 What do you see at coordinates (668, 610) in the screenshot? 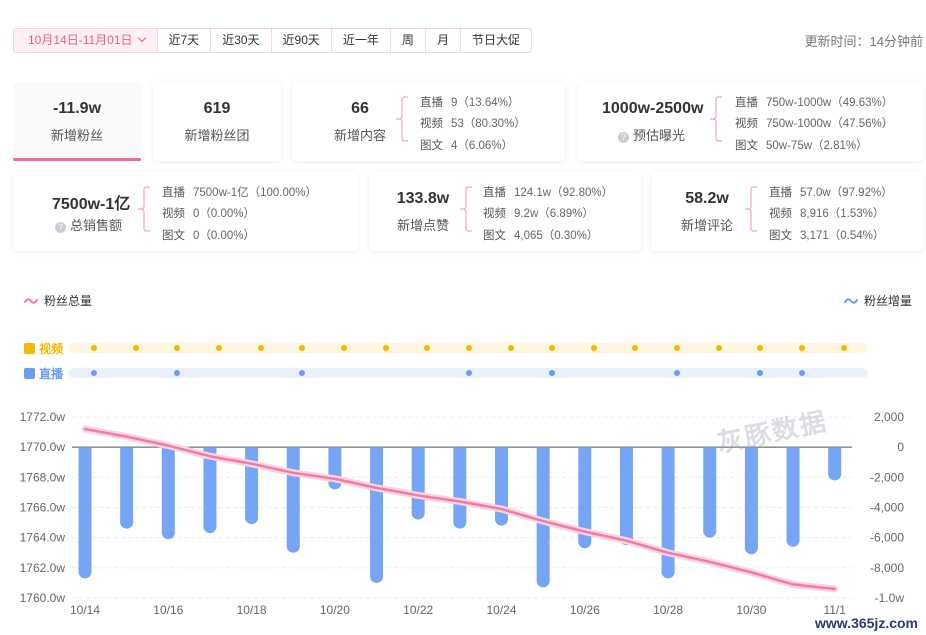
I see `x-tick-label: 10/28` at bounding box center [668, 610].